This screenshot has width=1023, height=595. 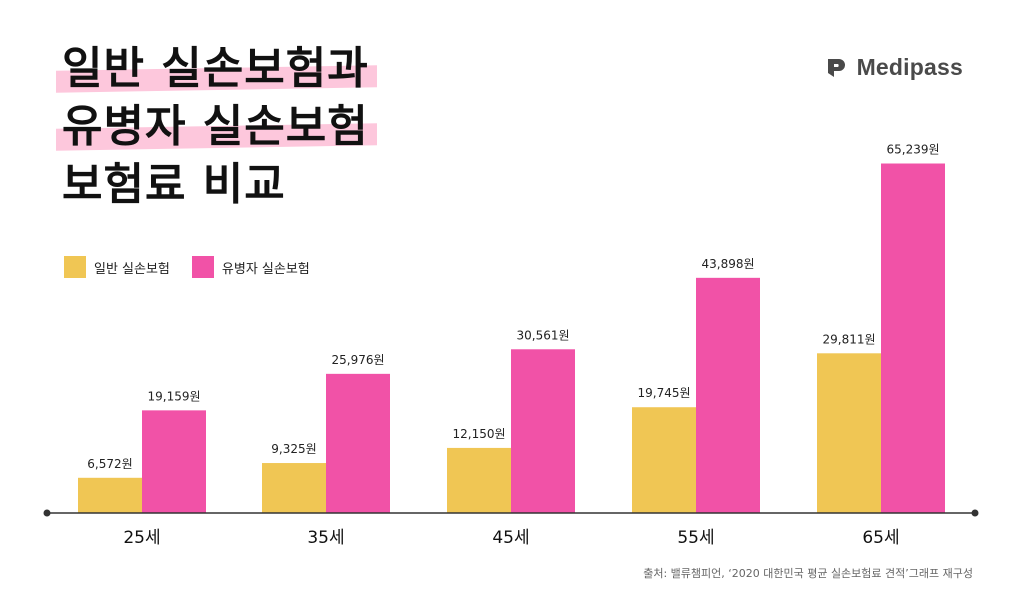 I want to click on x-tick-label-2: 45세, so click(x=510, y=538).